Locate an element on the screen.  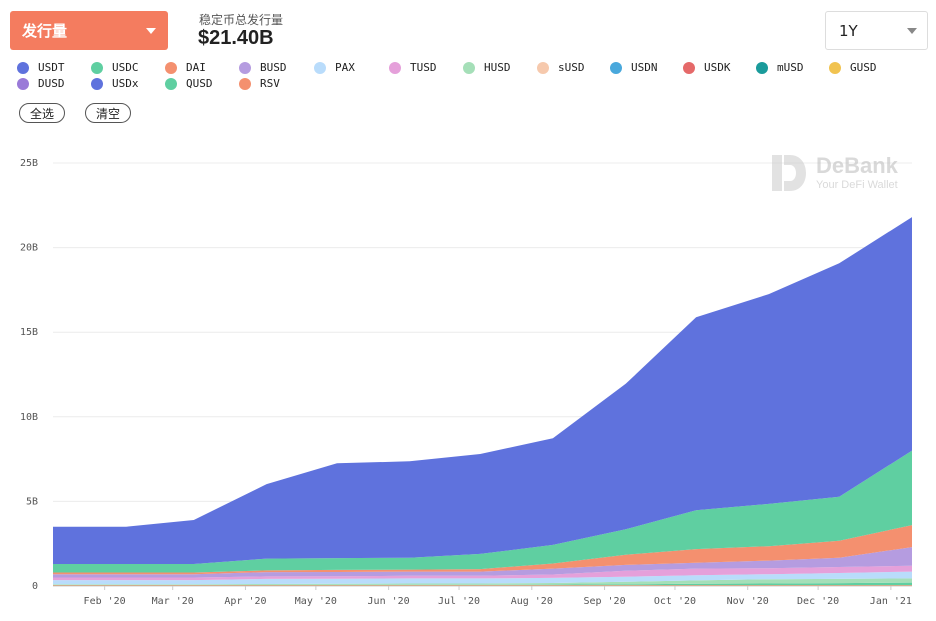
legend-item-usdt: USDT is located at coordinates (41, 67).